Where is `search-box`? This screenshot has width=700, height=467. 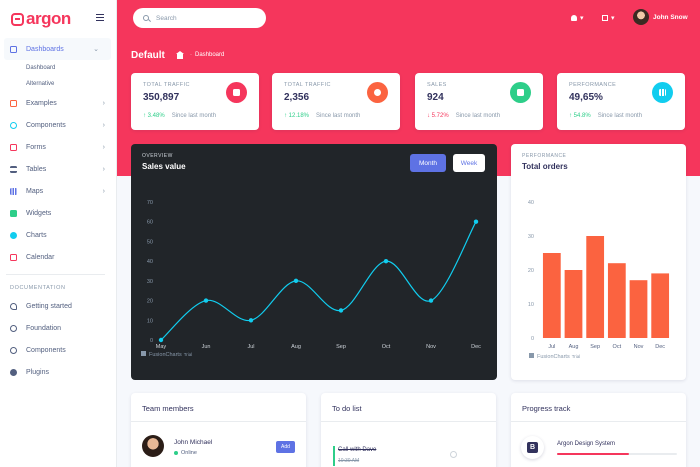 search-box is located at coordinates (199, 18).